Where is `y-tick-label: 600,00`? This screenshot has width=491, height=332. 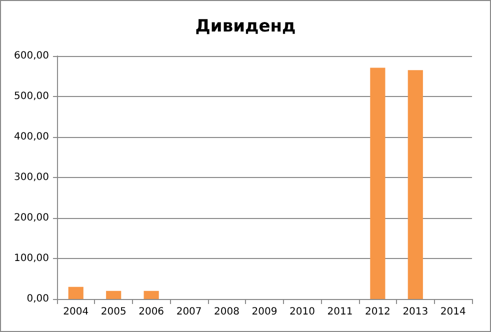
y-tick-label: 600,00 is located at coordinates (31, 56).